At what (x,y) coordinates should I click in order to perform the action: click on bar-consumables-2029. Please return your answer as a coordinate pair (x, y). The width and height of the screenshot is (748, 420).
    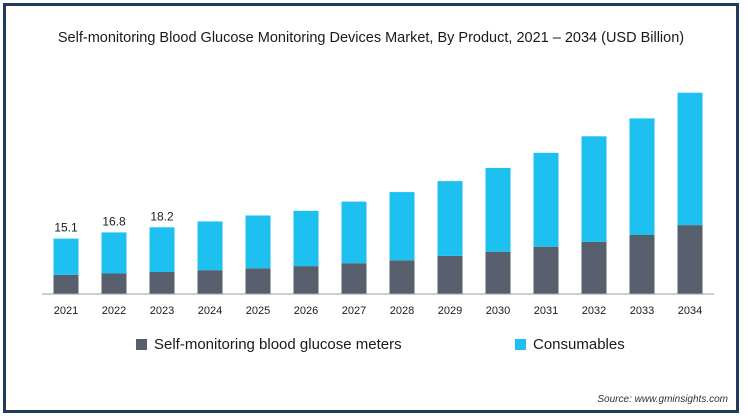
    Looking at the image, I should click on (450, 218).